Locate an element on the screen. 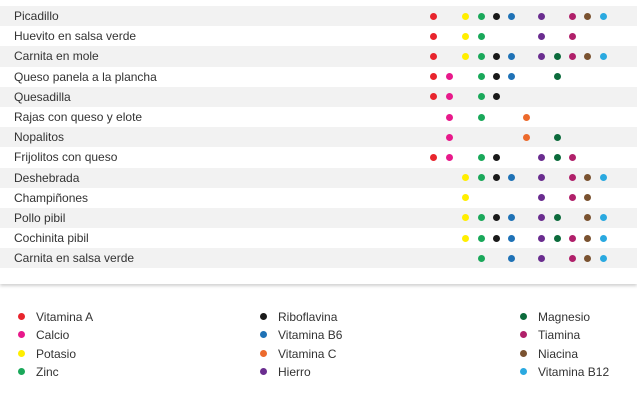 The image size is (637, 401). legend-label: Zinc is located at coordinates (47, 371).